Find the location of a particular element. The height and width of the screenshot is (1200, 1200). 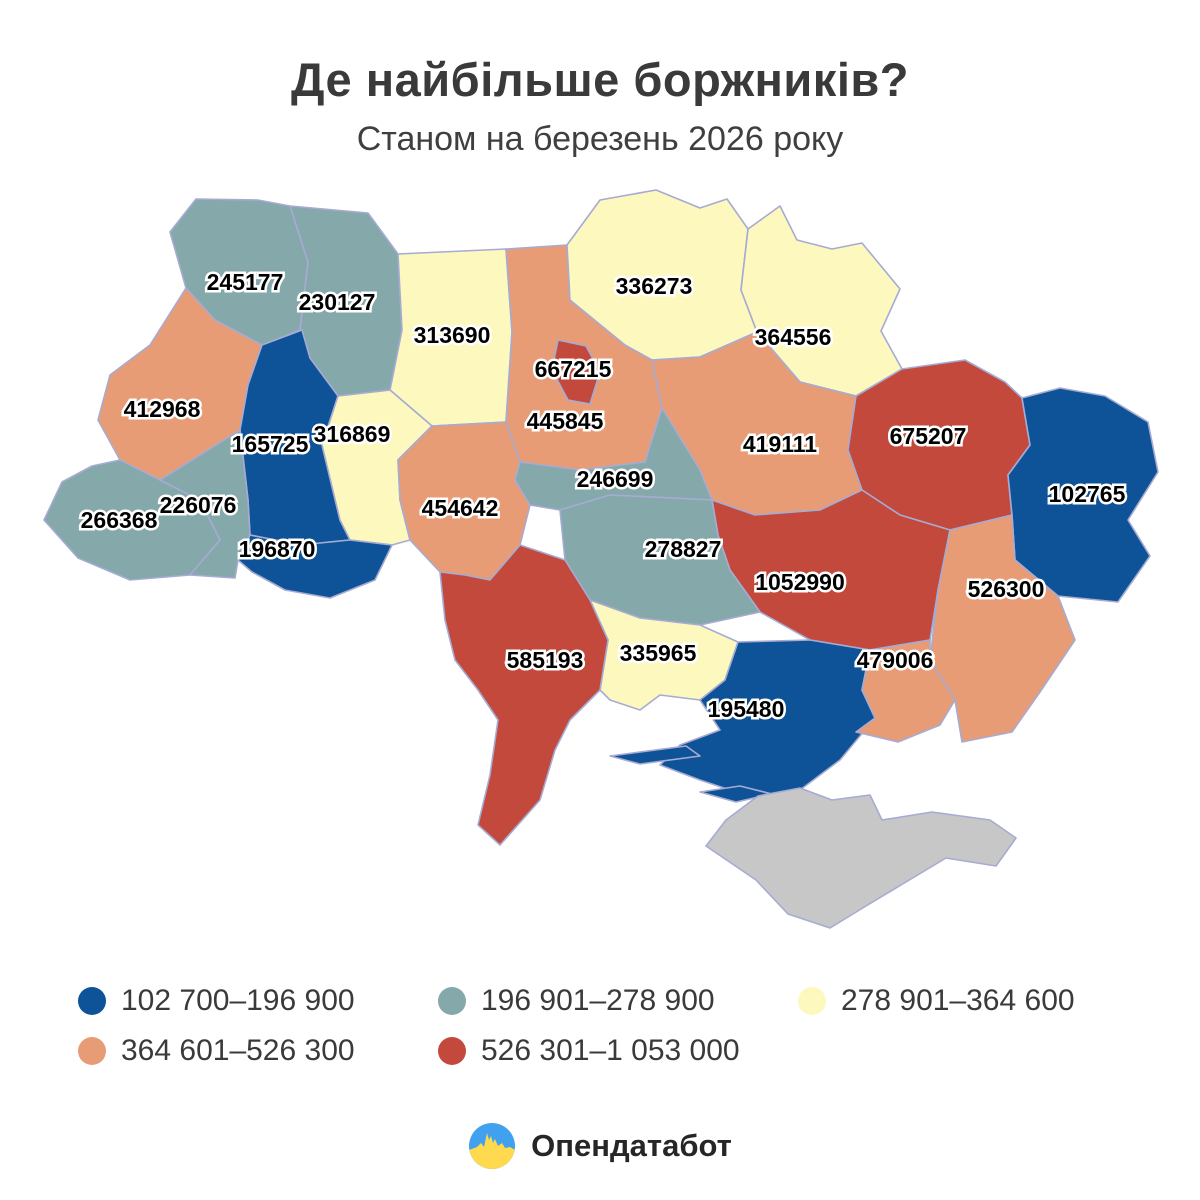

region-label-dnipropetrovsk: 1052990 is located at coordinates (800, 582).